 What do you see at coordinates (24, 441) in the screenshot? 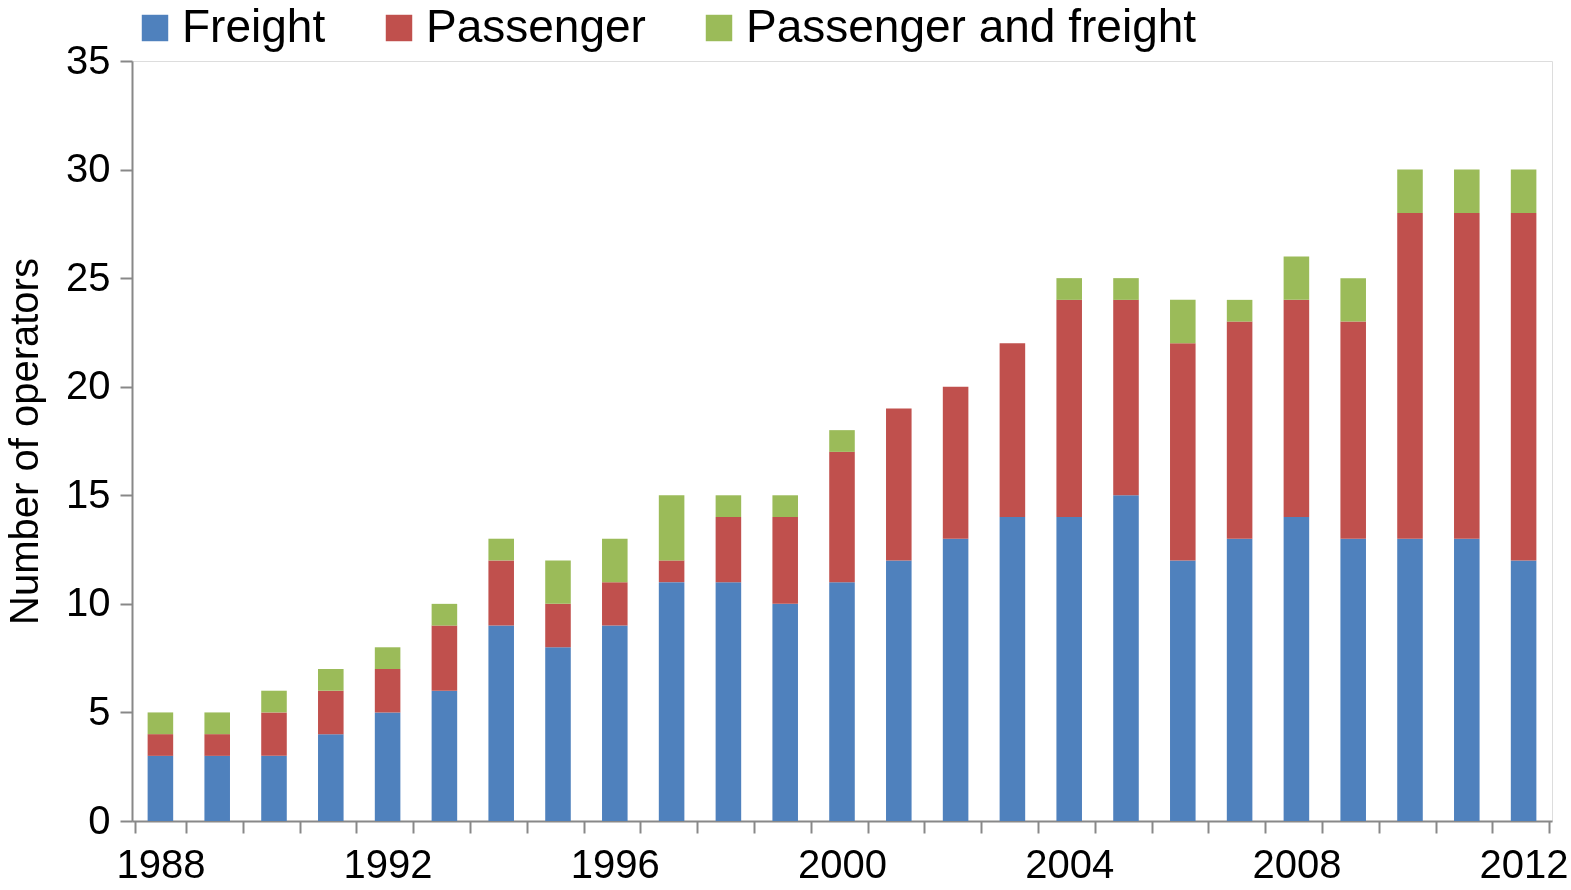
I see `y-axis-title: Number of operators` at bounding box center [24, 441].